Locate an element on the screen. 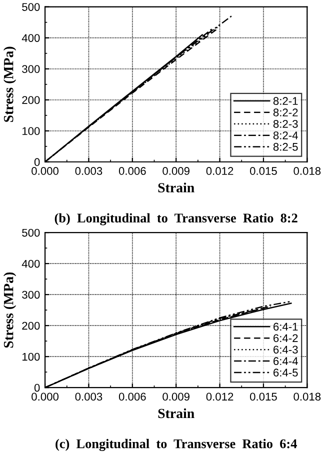 The height and width of the screenshot is (456, 324). legend-label: 8:2-1 is located at coordinates (285, 101).